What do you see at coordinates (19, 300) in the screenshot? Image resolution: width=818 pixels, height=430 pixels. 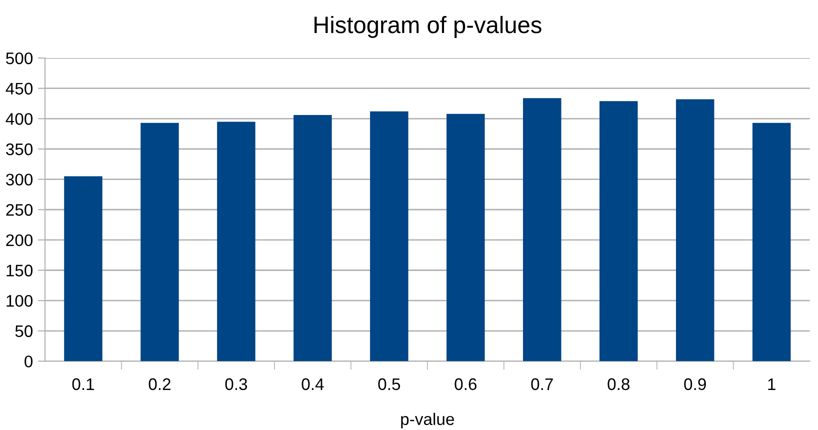 I see `y-tick-label: 100` at bounding box center [19, 300].